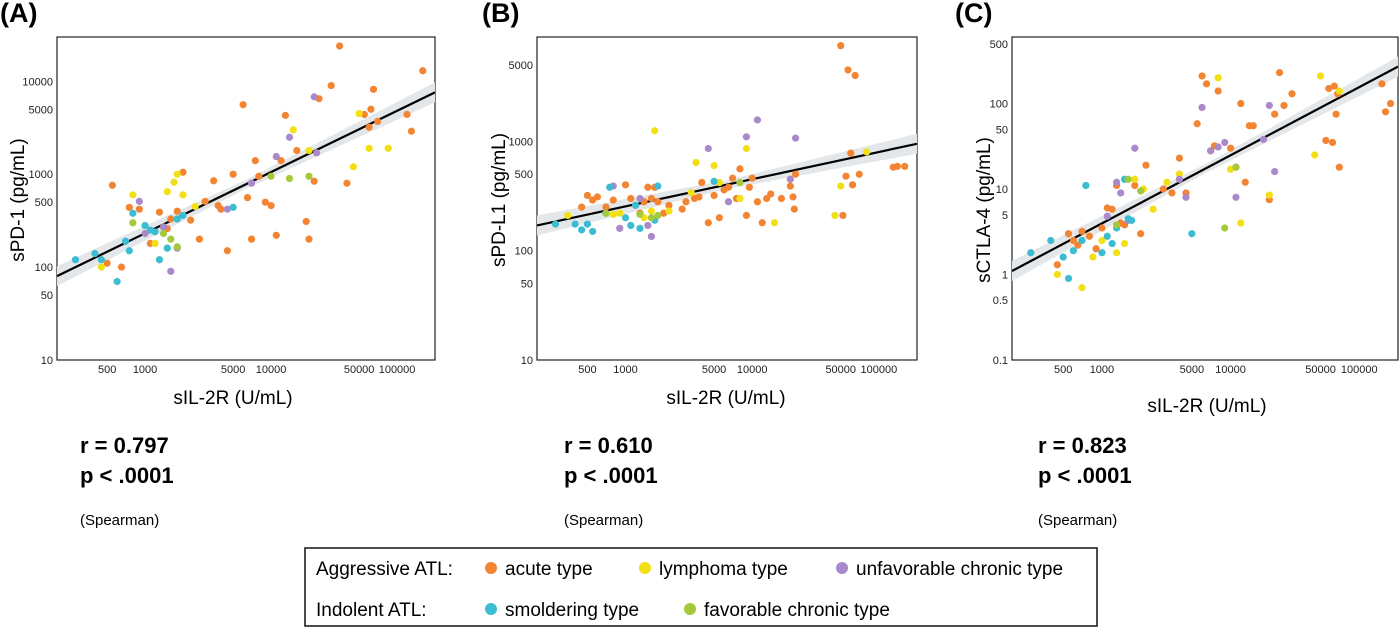  What do you see at coordinates (1320, 370) in the screenshot?
I see `panel-c-x-tick-label: 50000` at bounding box center [1320, 370].